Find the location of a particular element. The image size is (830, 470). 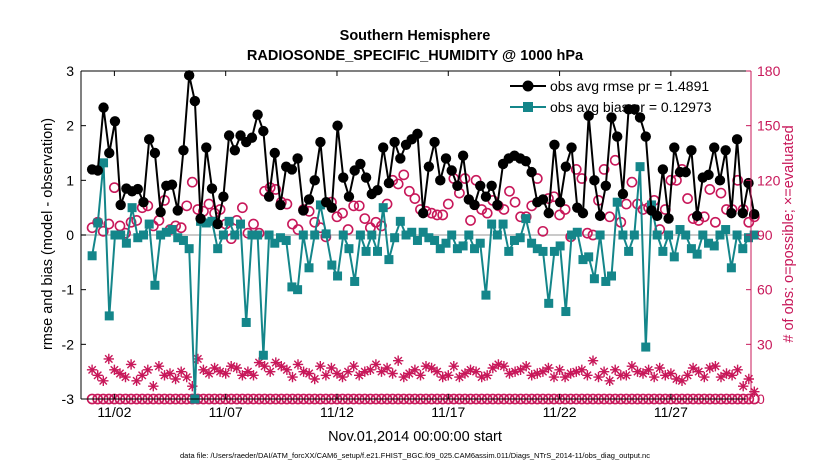

y-tick-label: 0 is located at coordinates (70, 235).